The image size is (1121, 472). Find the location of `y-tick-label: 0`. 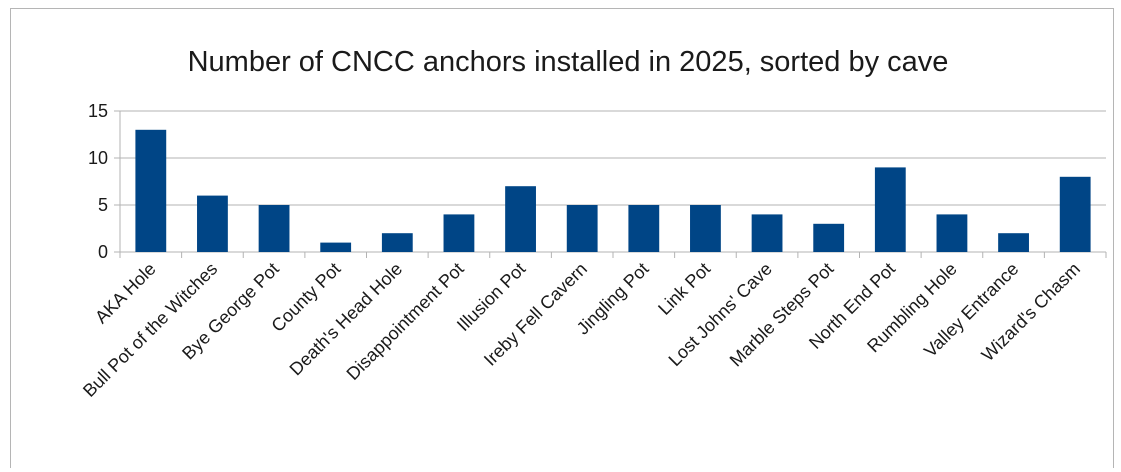

y-tick-label: 0 is located at coordinates (103, 252).